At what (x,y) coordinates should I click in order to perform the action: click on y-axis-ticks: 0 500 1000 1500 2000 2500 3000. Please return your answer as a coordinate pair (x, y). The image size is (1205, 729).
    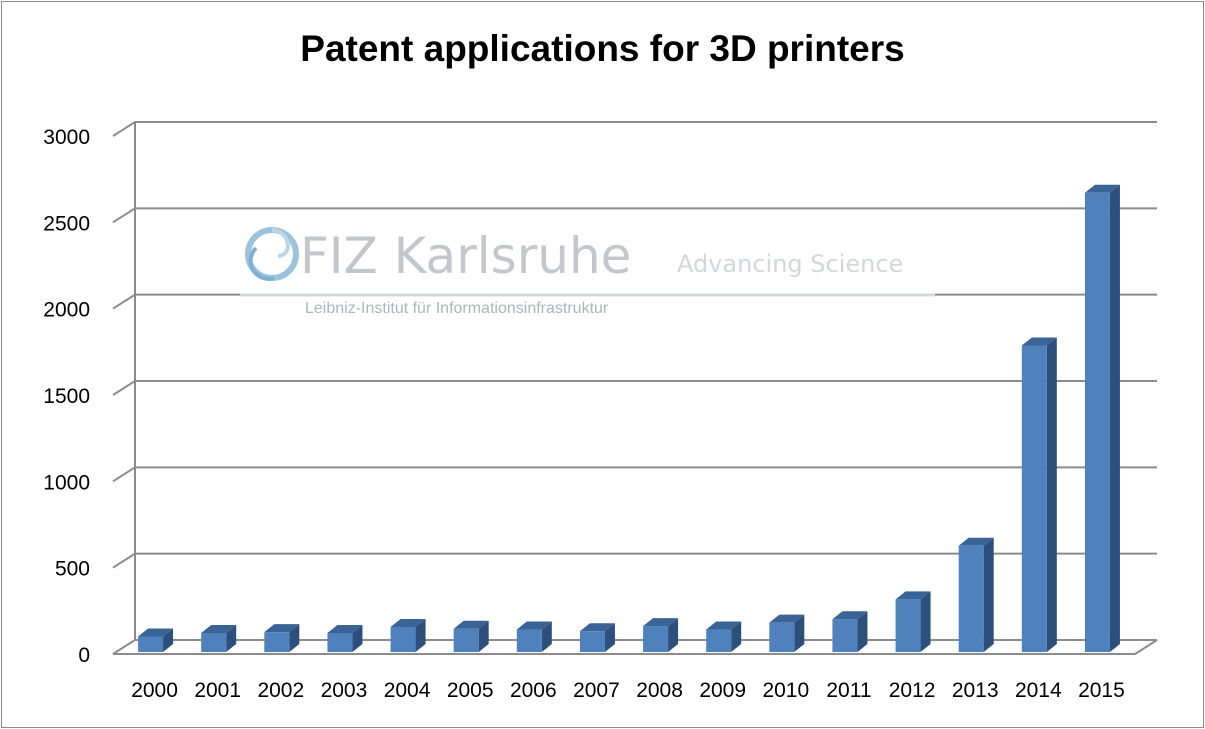
    Looking at the image, I should click on (66, 396).